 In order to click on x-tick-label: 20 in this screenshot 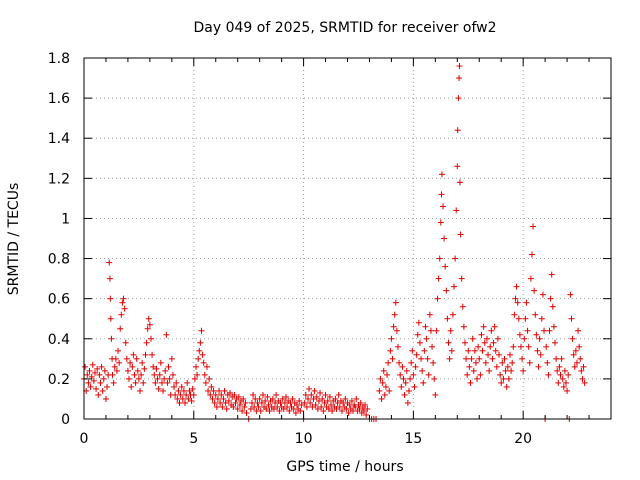, I will do `click(523, 439)`.